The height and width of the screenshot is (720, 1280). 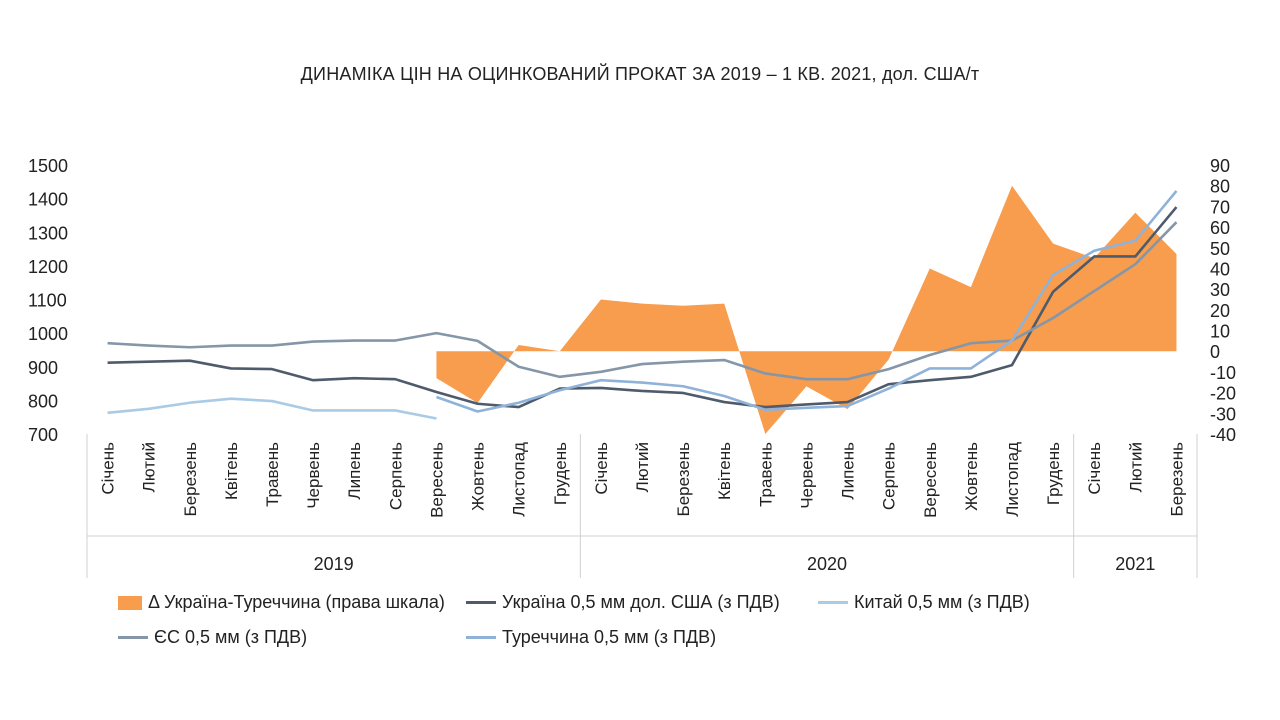 I want to click on year-label: 2019, so click(x=334, y=564).